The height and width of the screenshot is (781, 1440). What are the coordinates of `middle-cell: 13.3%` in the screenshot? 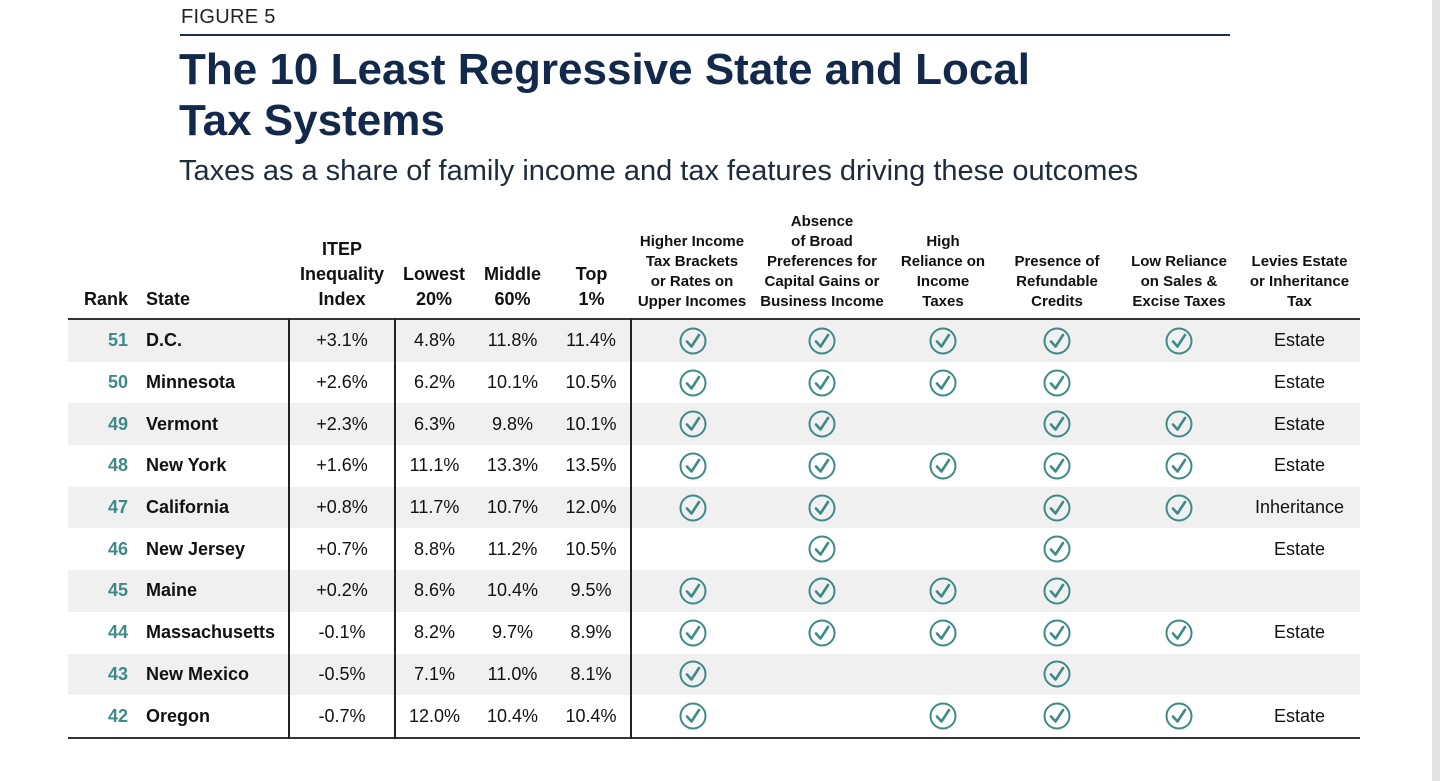 It's located at (512, 465).